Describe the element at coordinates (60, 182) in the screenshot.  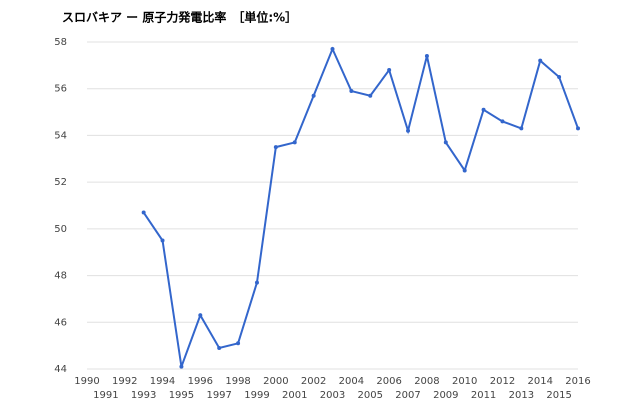
I see `y-tick-label: 52` at that location.